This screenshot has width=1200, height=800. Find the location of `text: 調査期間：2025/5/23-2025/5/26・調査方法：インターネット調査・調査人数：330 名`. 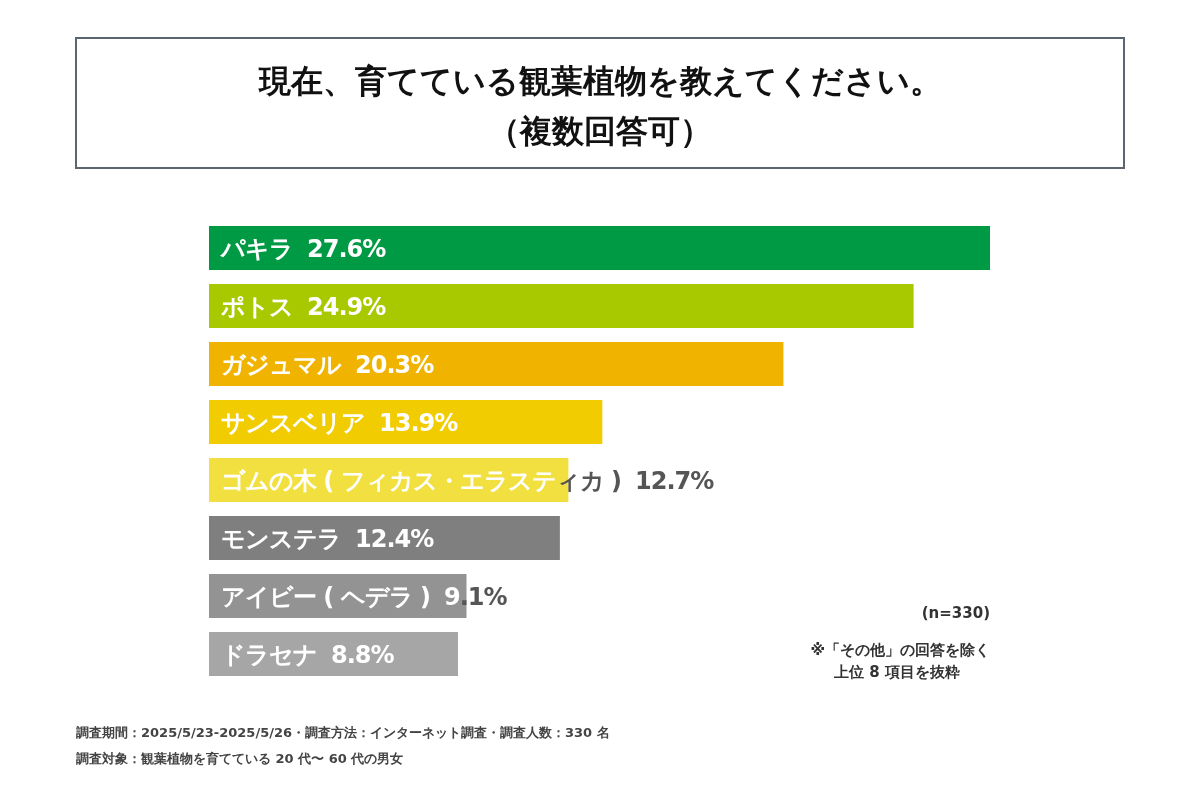

text: 調査期間：2025/5/23-2025/5/26・調査方法：インターネット調査・調査人数：330 名 is located at coordinates (343, 732).